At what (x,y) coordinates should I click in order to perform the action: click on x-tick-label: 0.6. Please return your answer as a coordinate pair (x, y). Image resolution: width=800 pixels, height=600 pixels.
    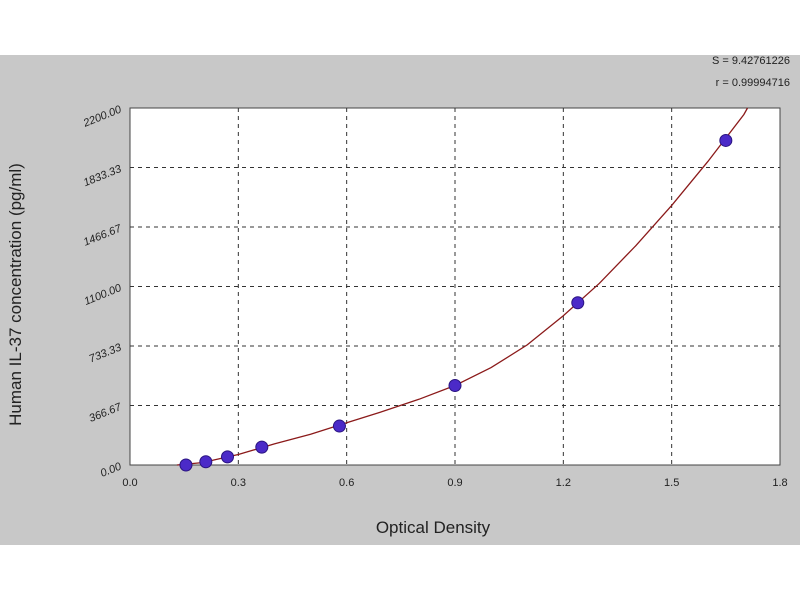
    Looking at the image, I should click on (346, 483).